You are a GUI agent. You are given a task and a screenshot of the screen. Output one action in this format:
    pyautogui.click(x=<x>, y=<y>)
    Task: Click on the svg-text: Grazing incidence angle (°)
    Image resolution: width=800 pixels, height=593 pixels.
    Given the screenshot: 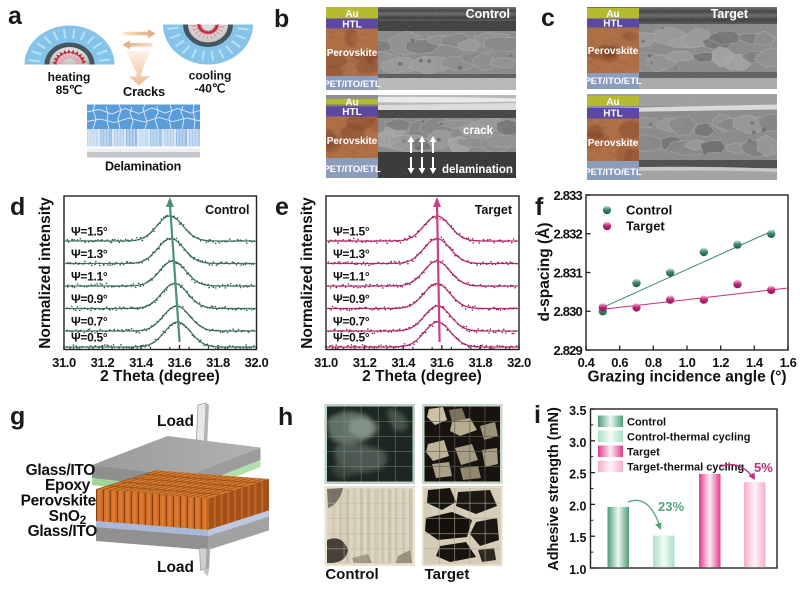 What is the action you would take?
    pyautogui.click(x=686, y=377)
    